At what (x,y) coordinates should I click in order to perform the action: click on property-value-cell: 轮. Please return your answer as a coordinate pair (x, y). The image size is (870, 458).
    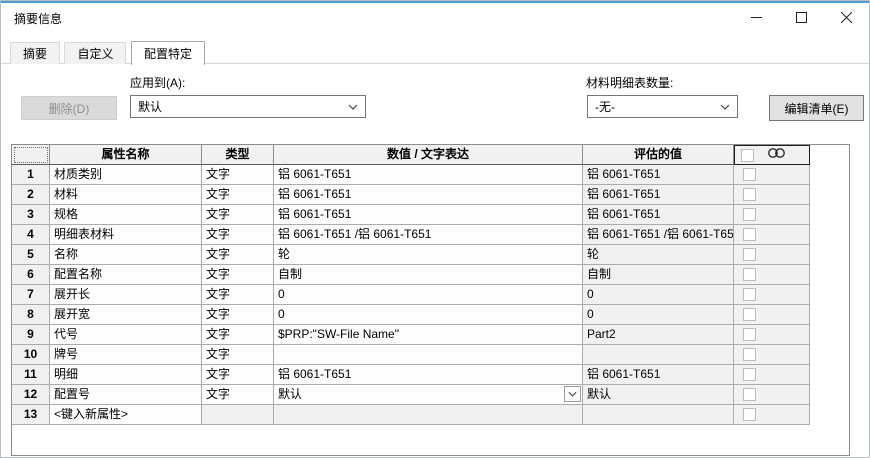
    Looking at the image, I should click on (428, 255).